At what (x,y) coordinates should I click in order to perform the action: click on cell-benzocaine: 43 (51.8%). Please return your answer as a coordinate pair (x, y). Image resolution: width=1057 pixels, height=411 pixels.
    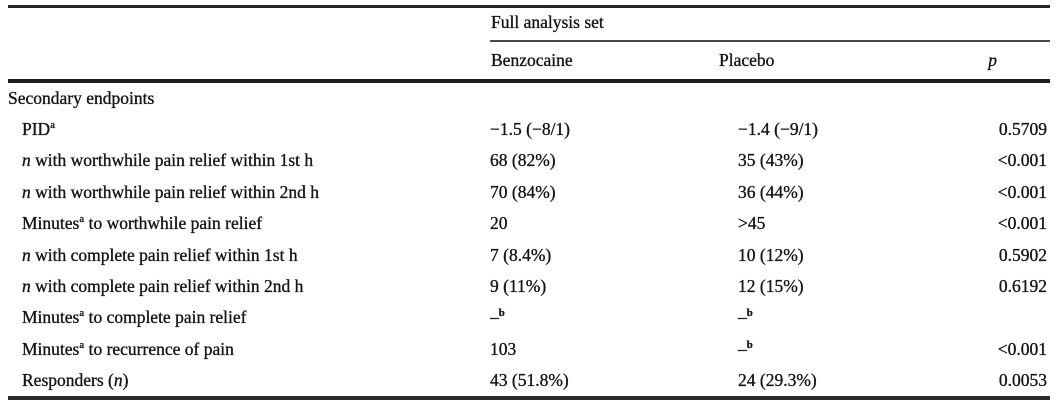
    Looking at the image, I should click on (529, 380).